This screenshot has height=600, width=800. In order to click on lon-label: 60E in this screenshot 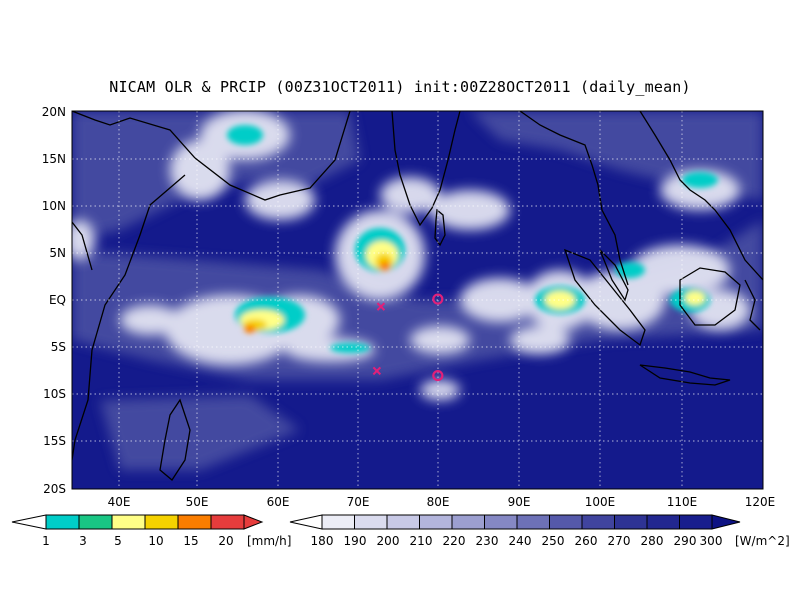, I will do `click(278, 502)`.